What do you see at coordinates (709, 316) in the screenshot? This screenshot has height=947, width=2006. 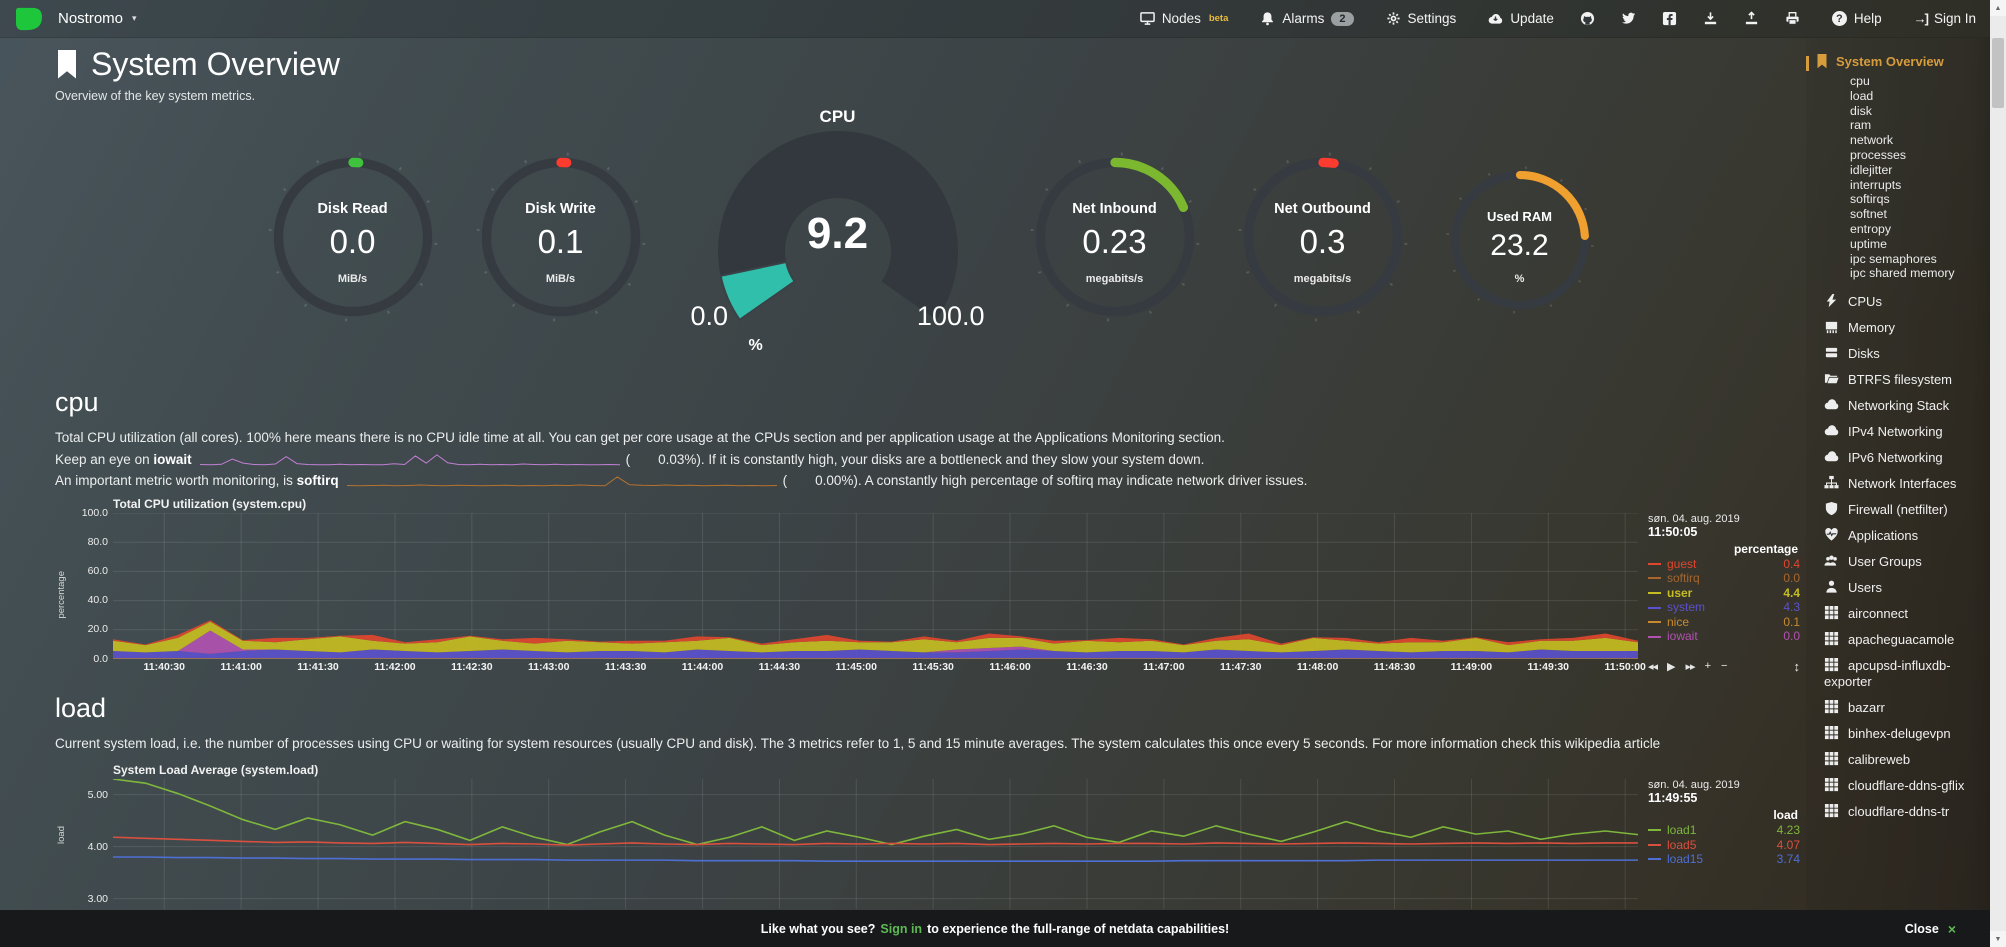 I see `gauge-min: 0.0` at bounding box center [709, 316].